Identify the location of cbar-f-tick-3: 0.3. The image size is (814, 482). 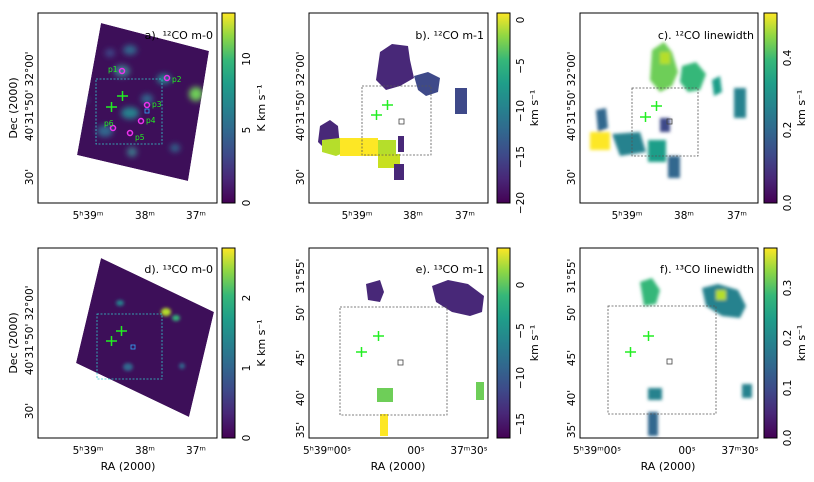
(788, 288).